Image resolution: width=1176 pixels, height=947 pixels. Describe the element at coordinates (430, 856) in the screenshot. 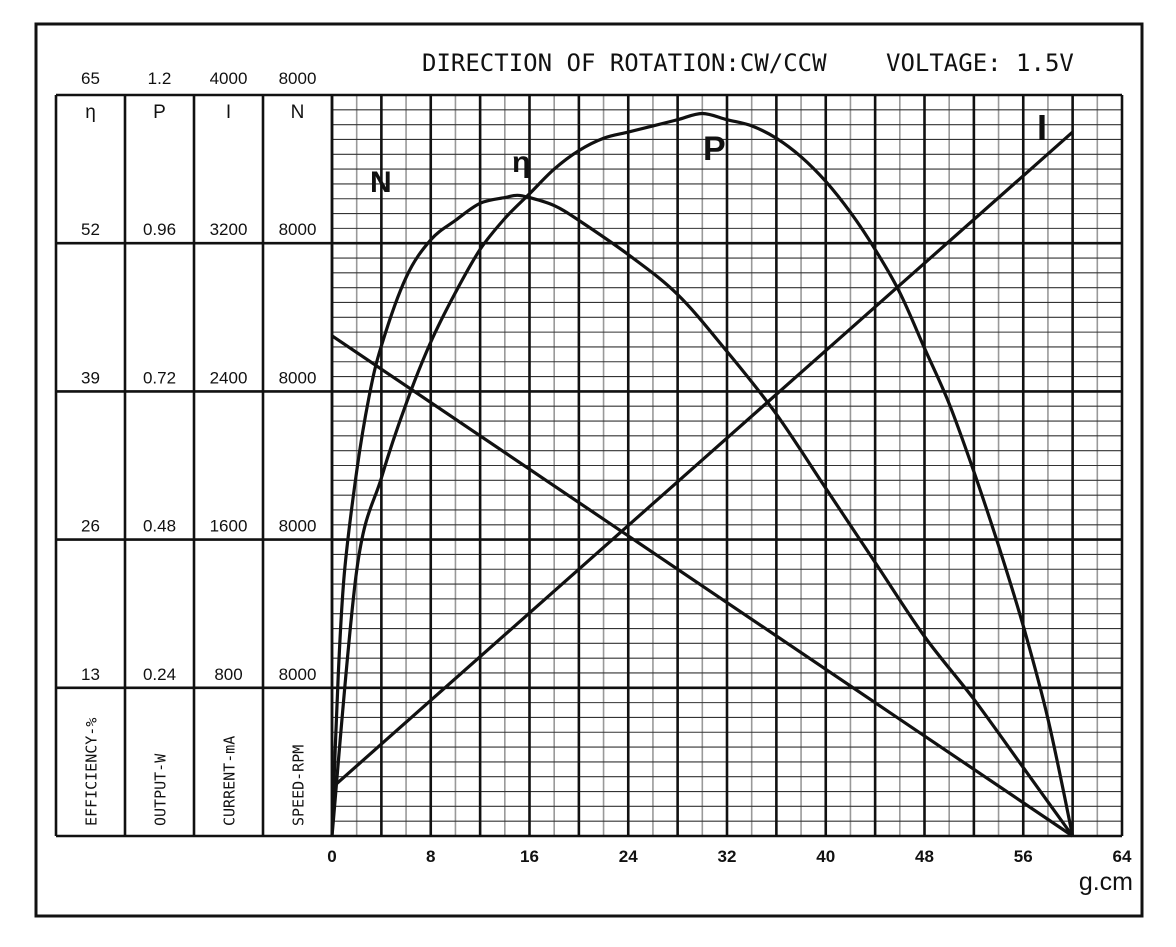

I see `x-tick-label: 8` at that location.